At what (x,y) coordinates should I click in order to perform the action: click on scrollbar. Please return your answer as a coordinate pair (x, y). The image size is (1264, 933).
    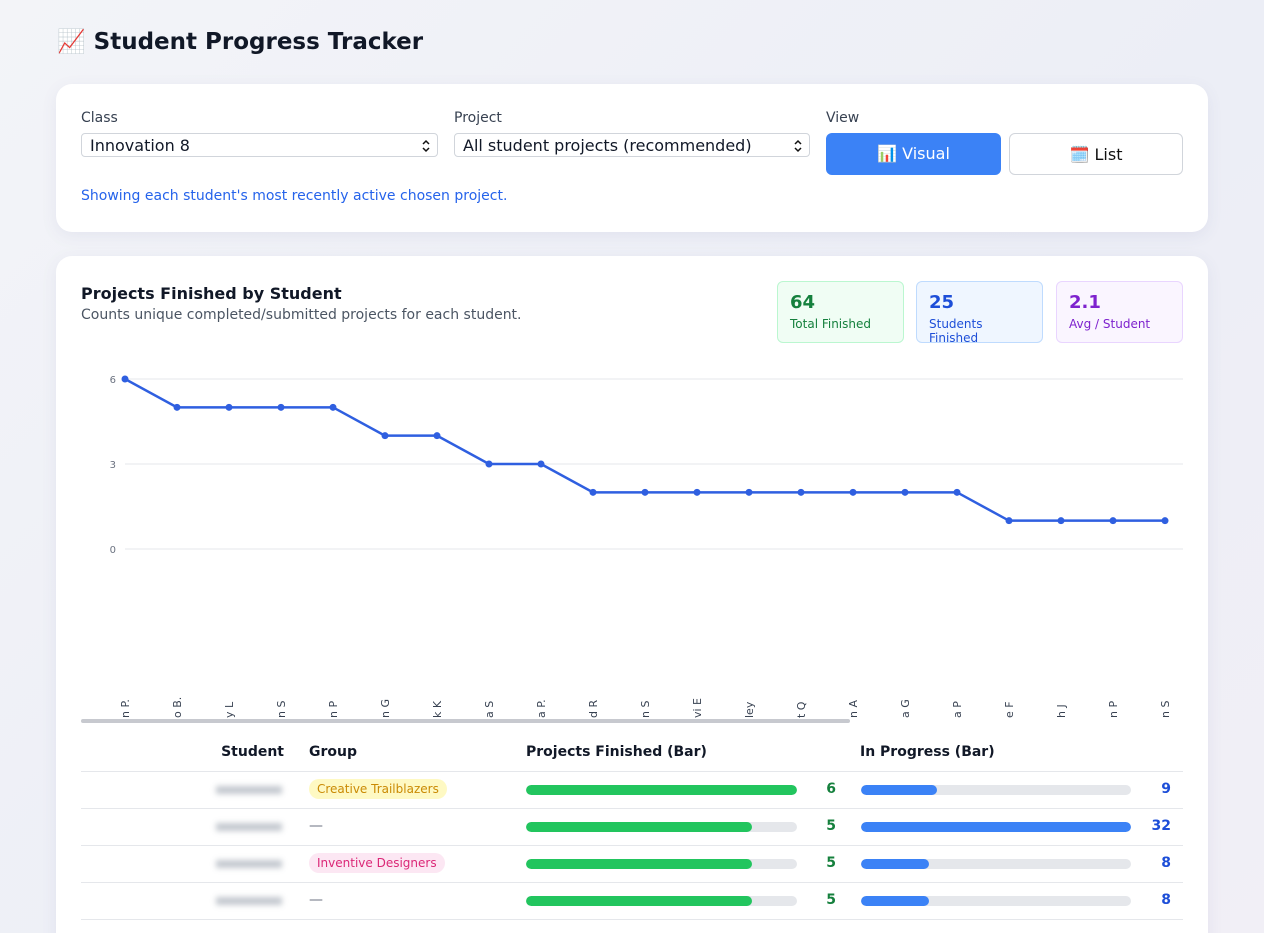
    Looking at the image, I should click on (465, 721).